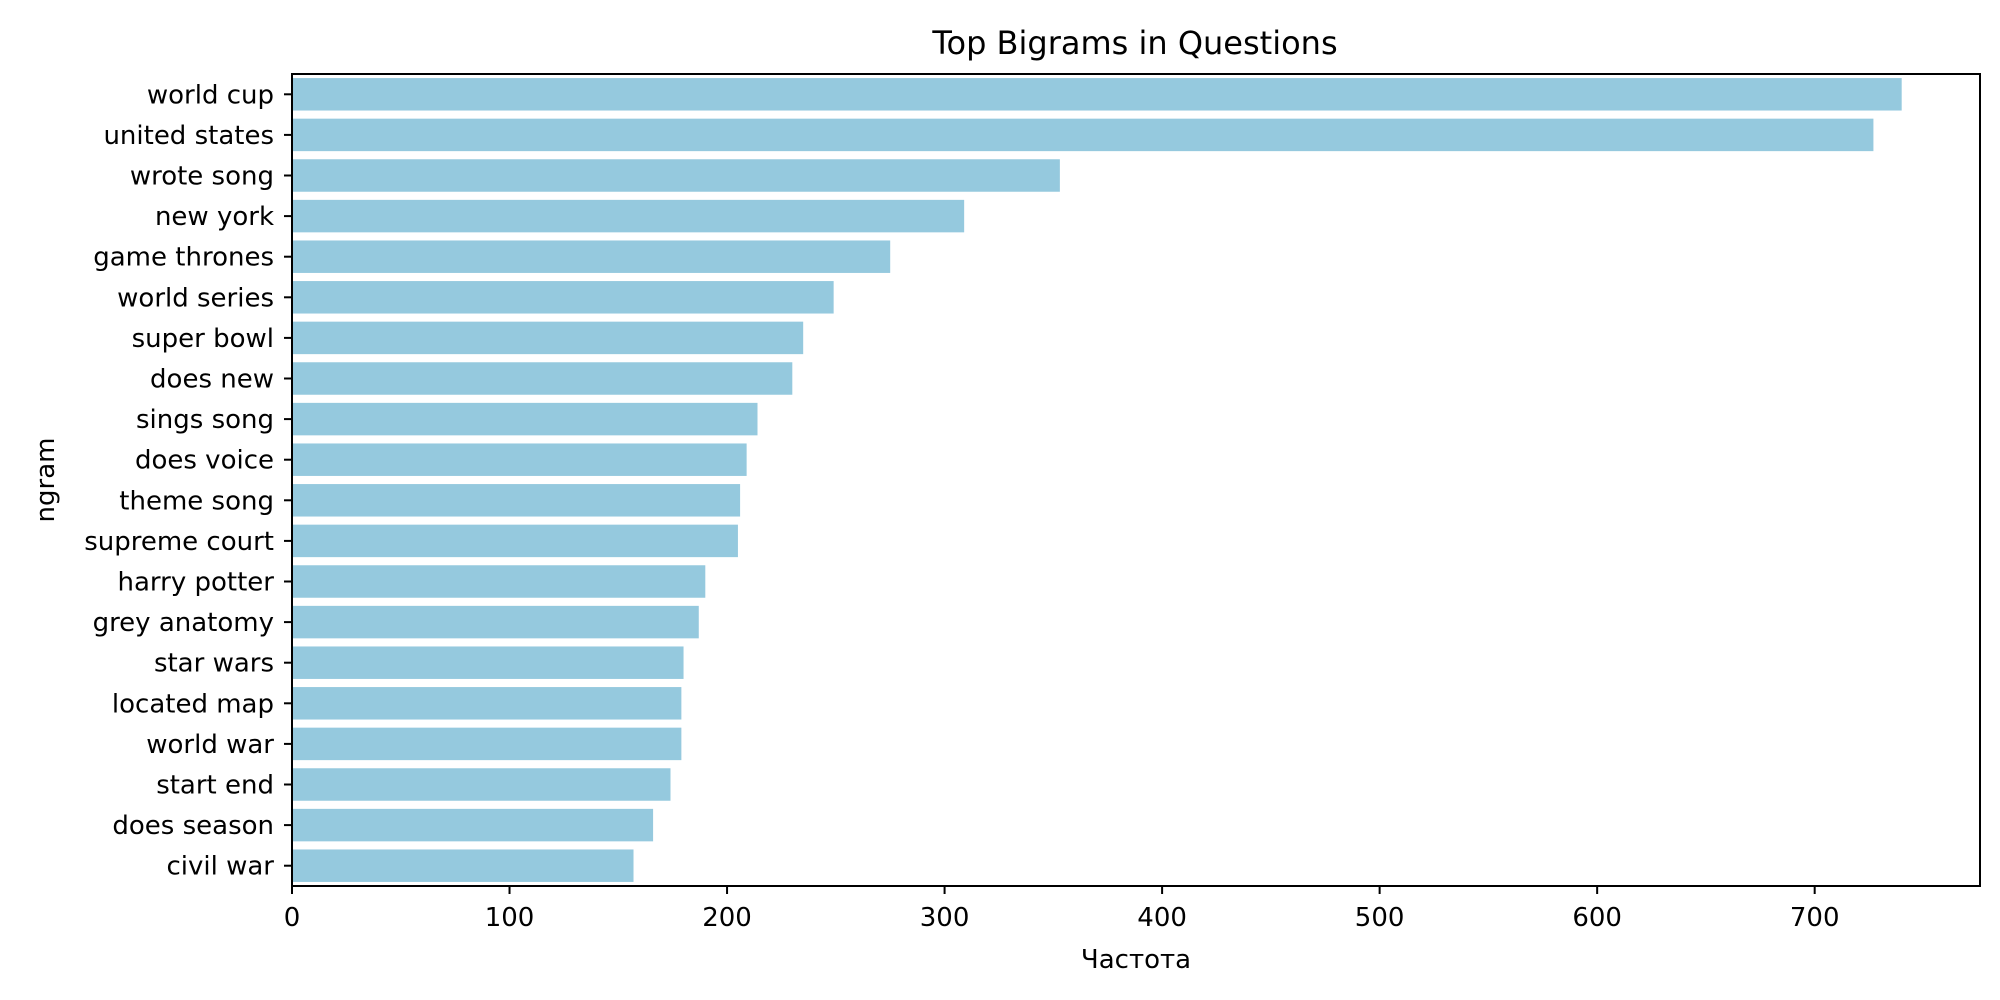 This screenshot has height=1000, width=2000. What do you see at coordinates (205, 420) in the screenshot?
I see `y-tick-label: sings song` at bounding box center [205, 420].